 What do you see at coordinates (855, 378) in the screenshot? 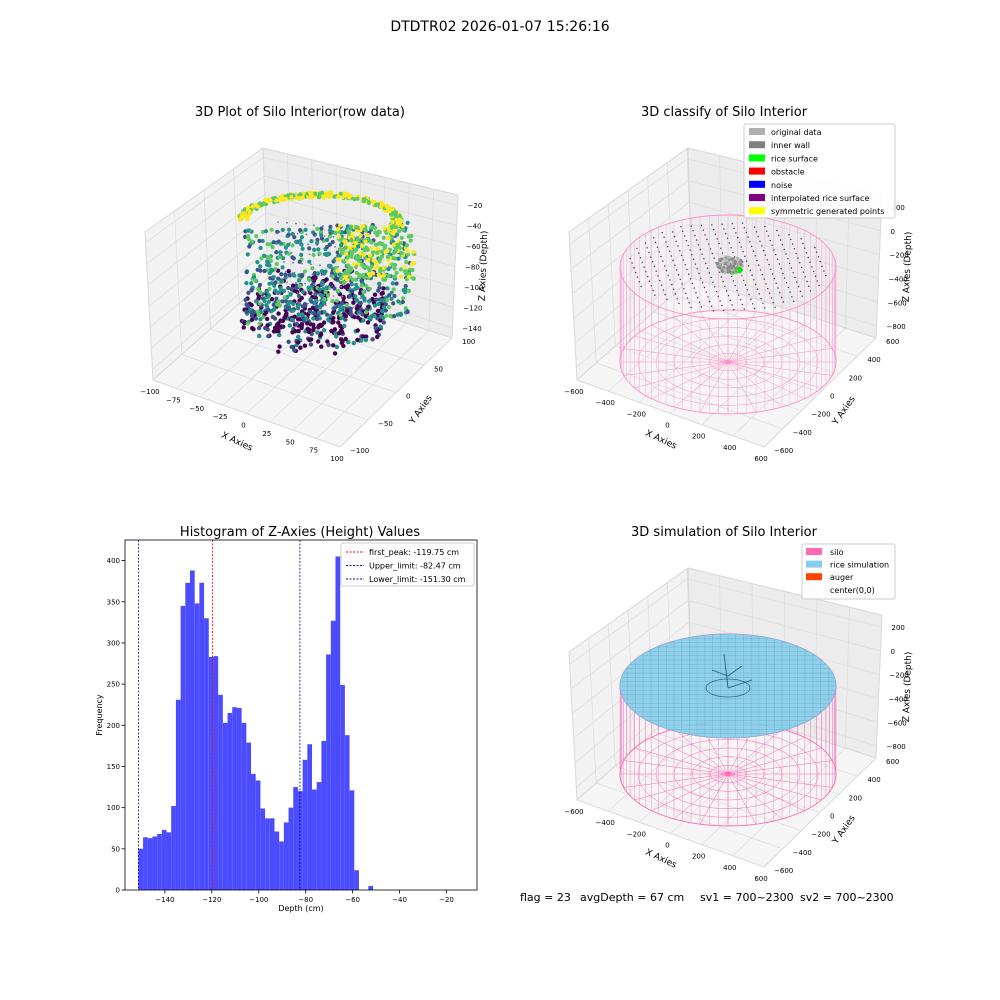
I see `y-tick-label: 200` at bounding box center [855, 378].